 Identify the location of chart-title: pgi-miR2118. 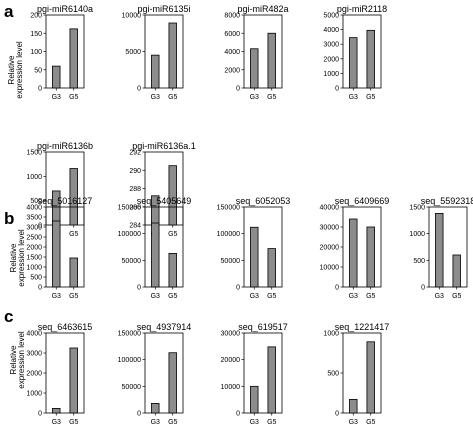
(362, 9).